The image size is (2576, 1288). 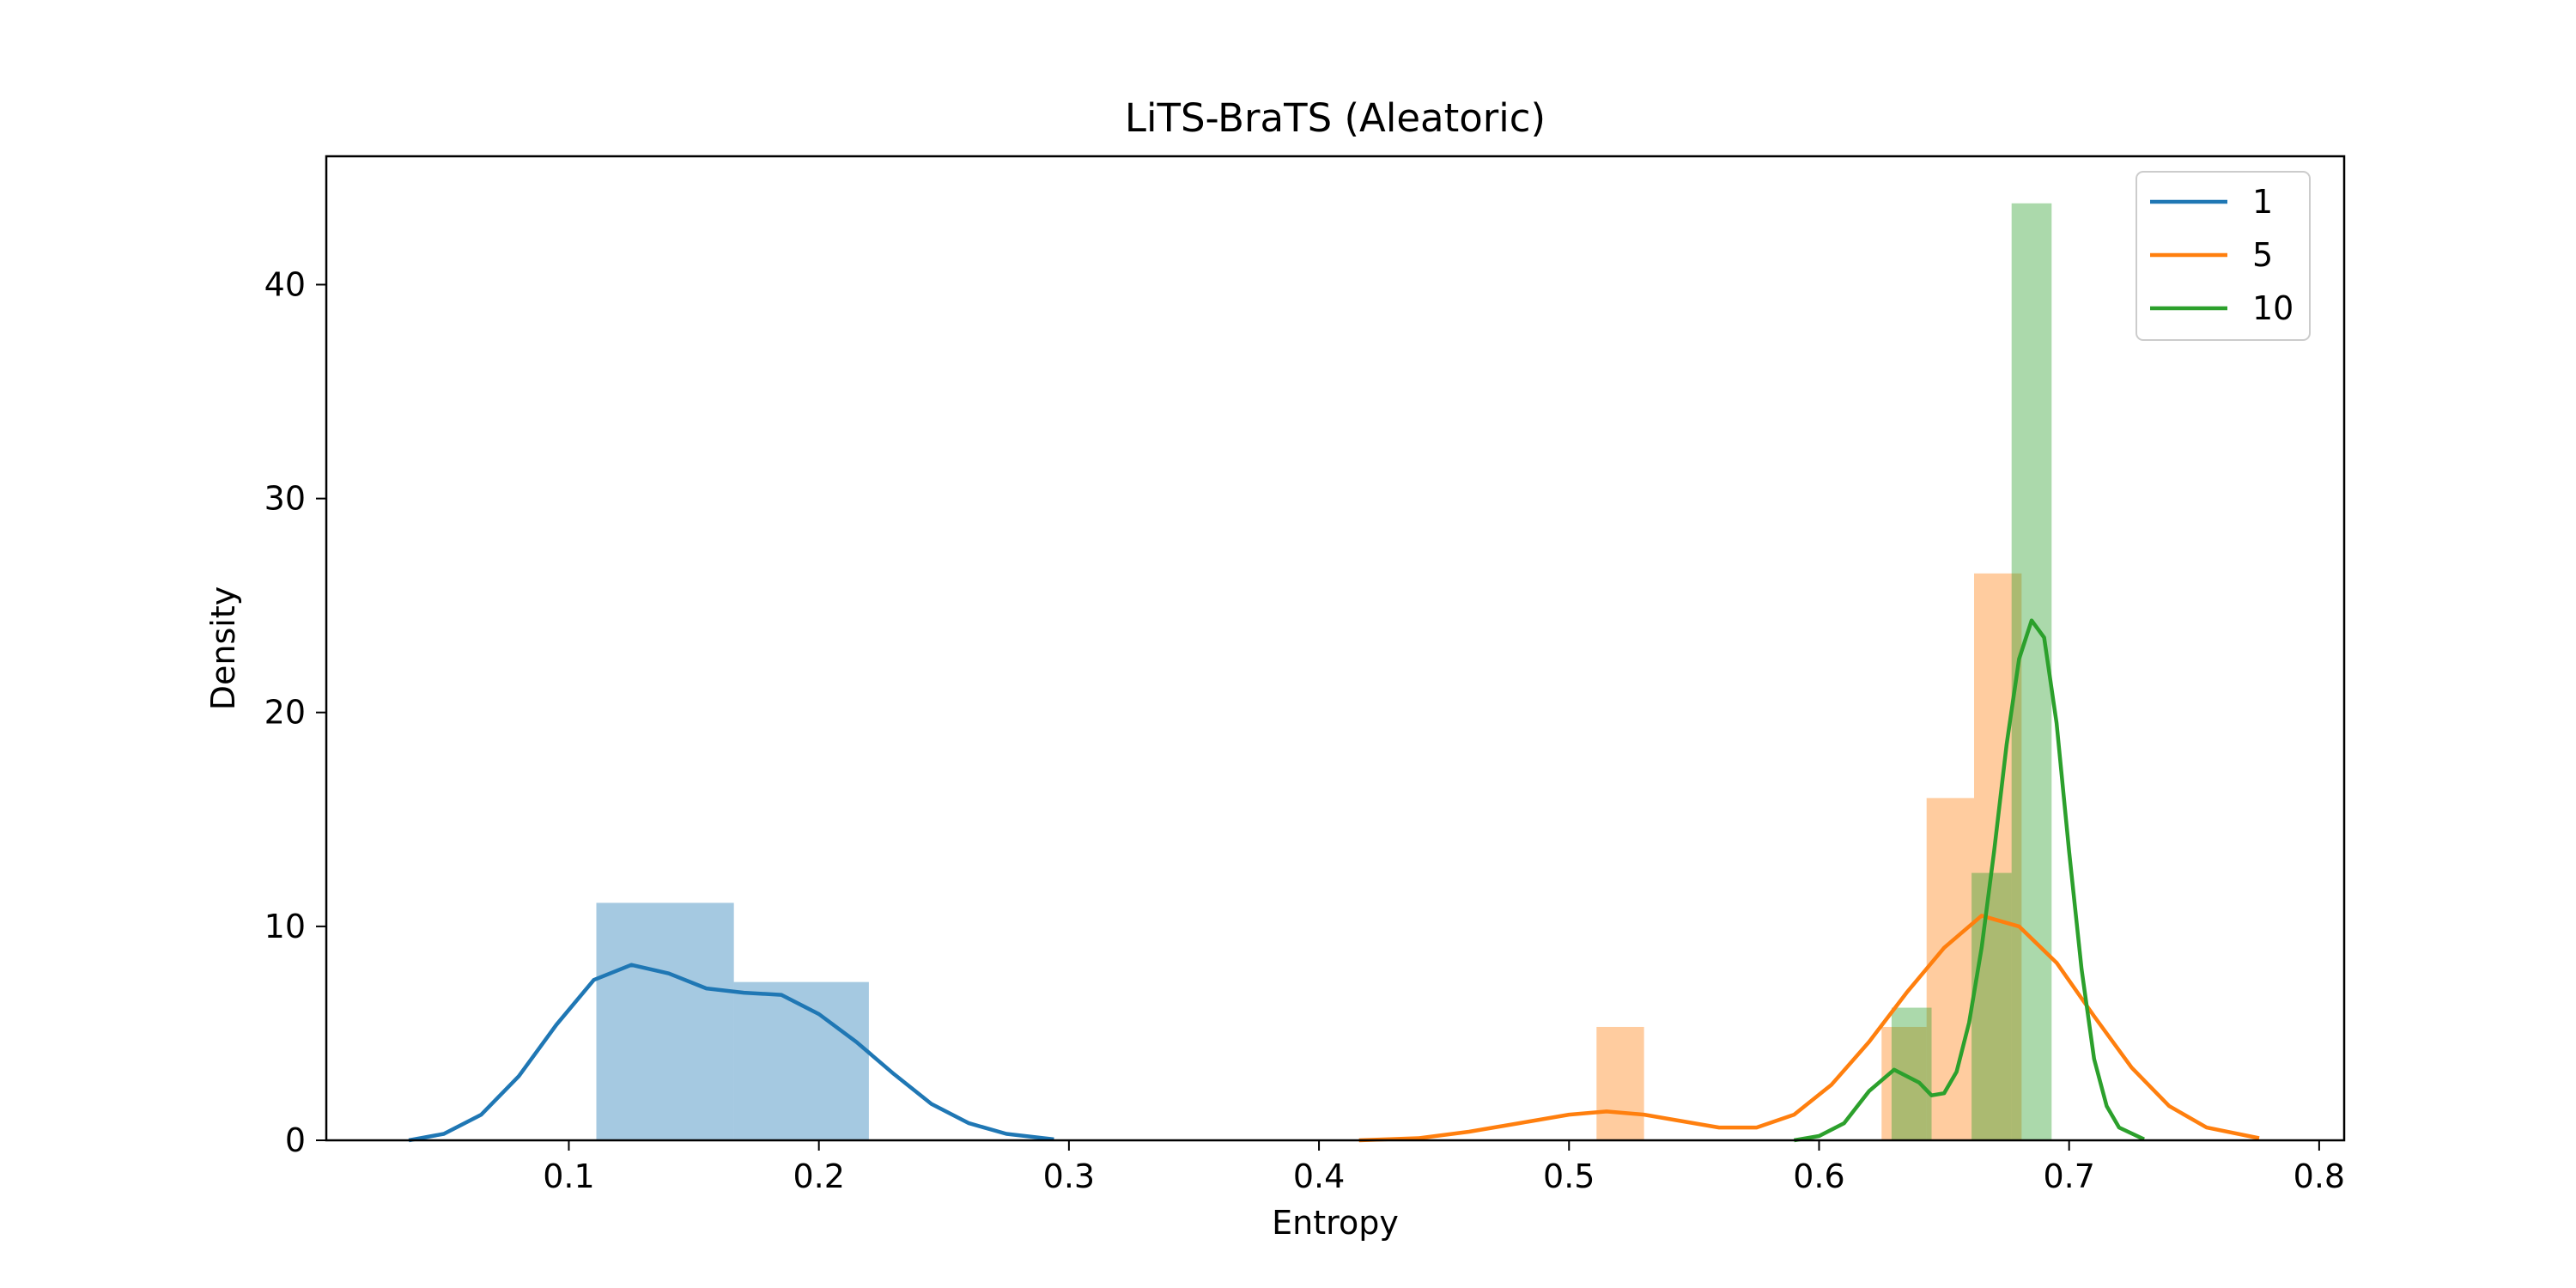 I want to click on x-tick-label: 0.3, so click(x=1069, y=1176).